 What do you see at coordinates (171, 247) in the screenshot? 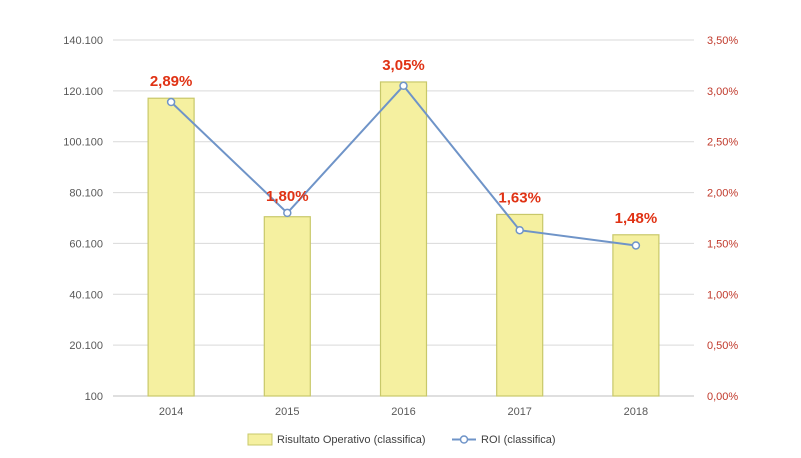
I see `bar-2014` at bounding box center [171, 247].